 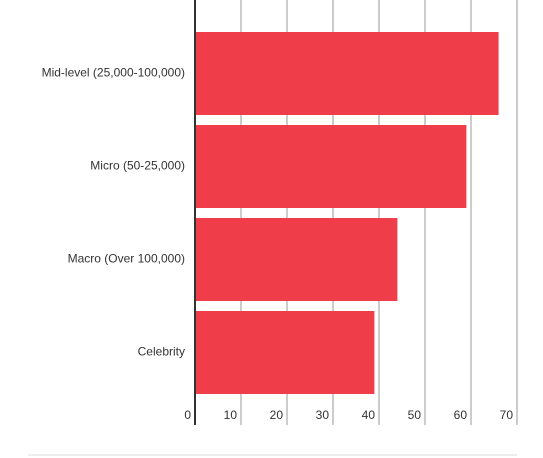 I want to click on x-tick-label: 0, so click(x=187, y=415).